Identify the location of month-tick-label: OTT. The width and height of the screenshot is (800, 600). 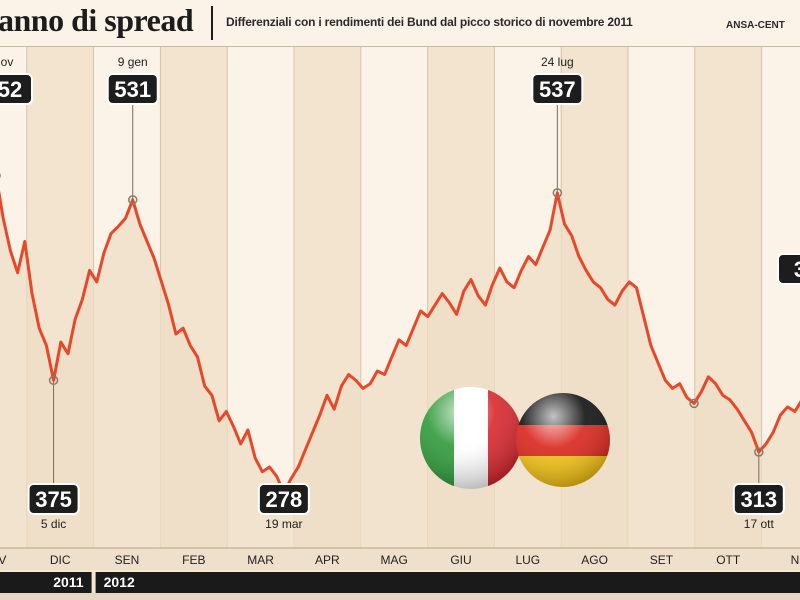
(728, 560).